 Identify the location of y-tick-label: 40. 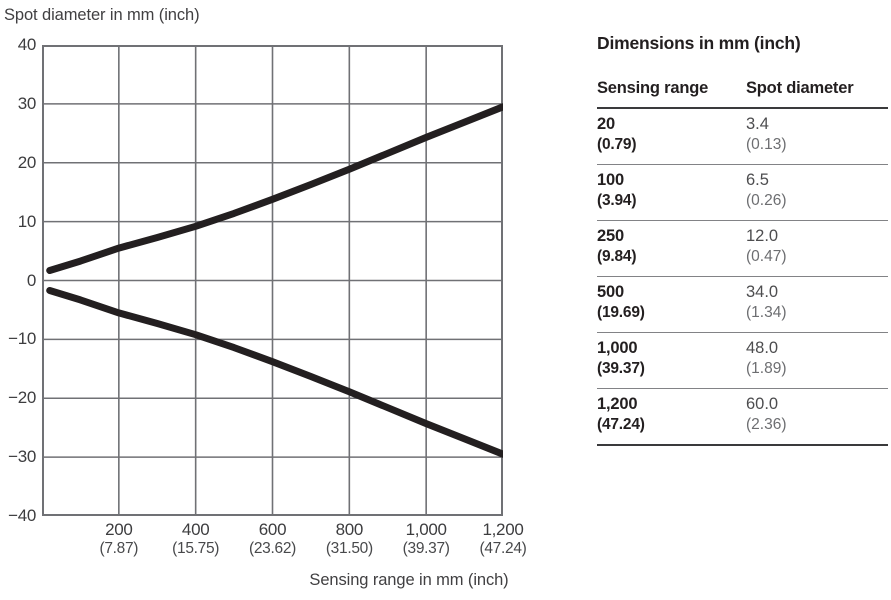
(27, 44).